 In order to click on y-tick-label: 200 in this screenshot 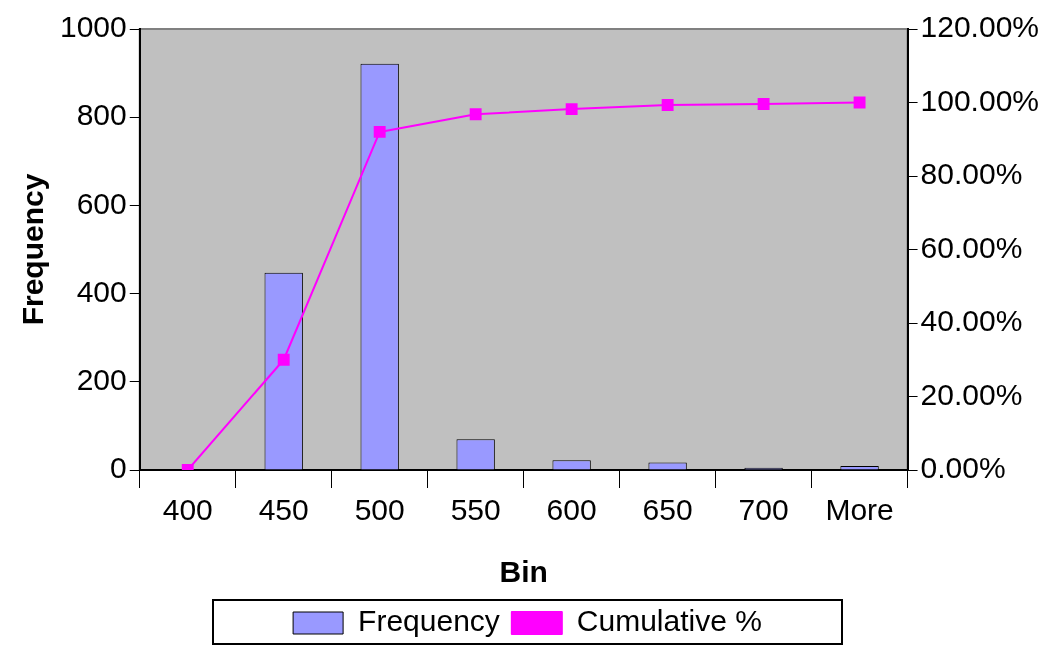, I will do `click(101, 380)`.